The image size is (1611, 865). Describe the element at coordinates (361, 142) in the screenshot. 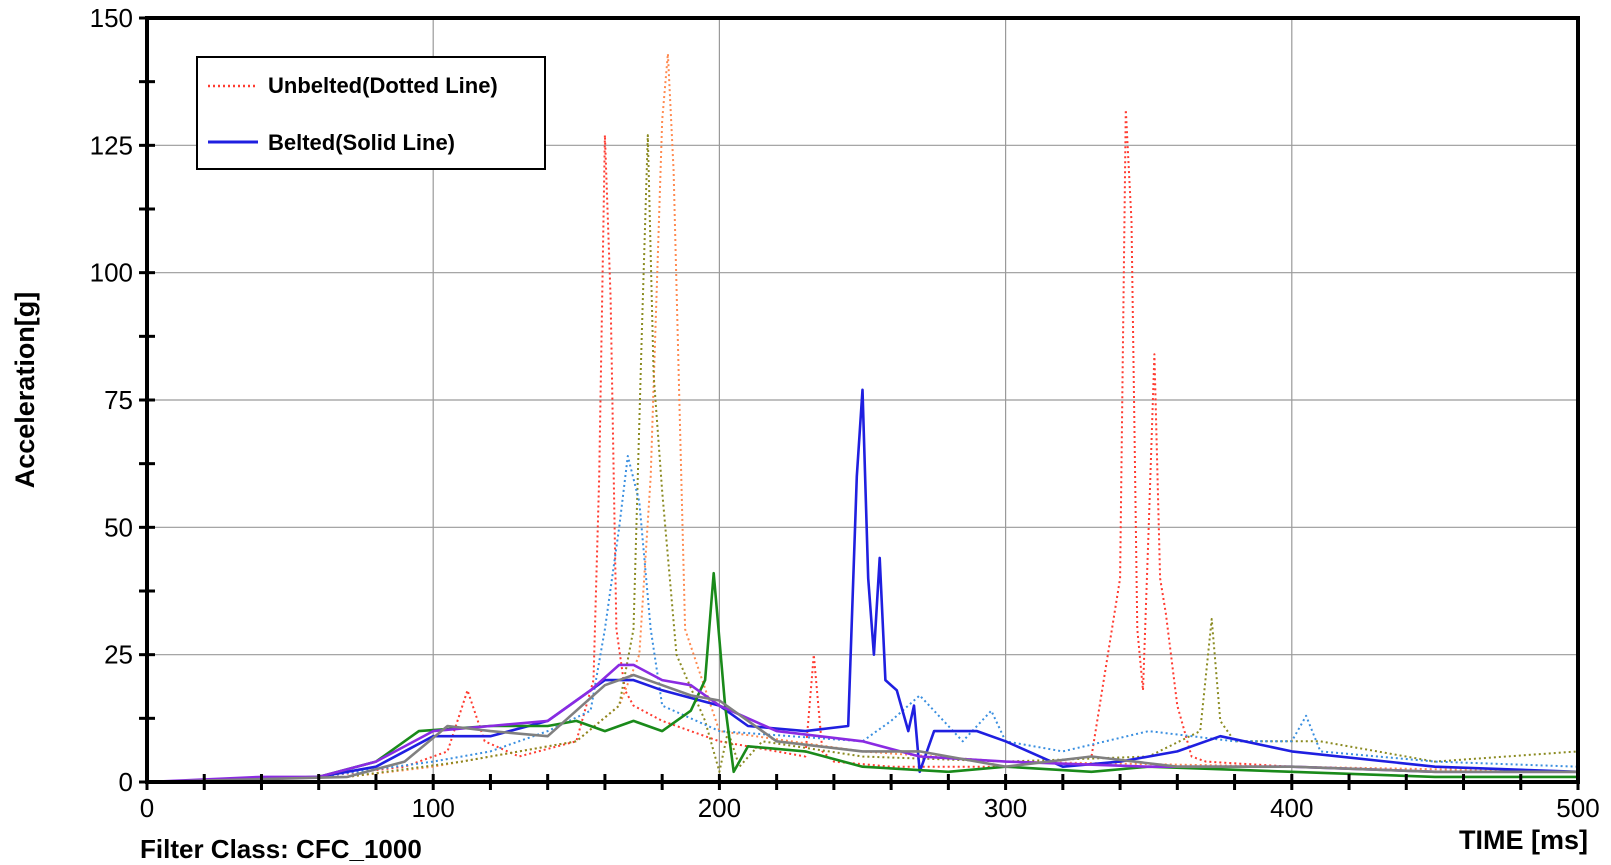

I see `legend-label-belted: Belted(Solid Line)` at that location.